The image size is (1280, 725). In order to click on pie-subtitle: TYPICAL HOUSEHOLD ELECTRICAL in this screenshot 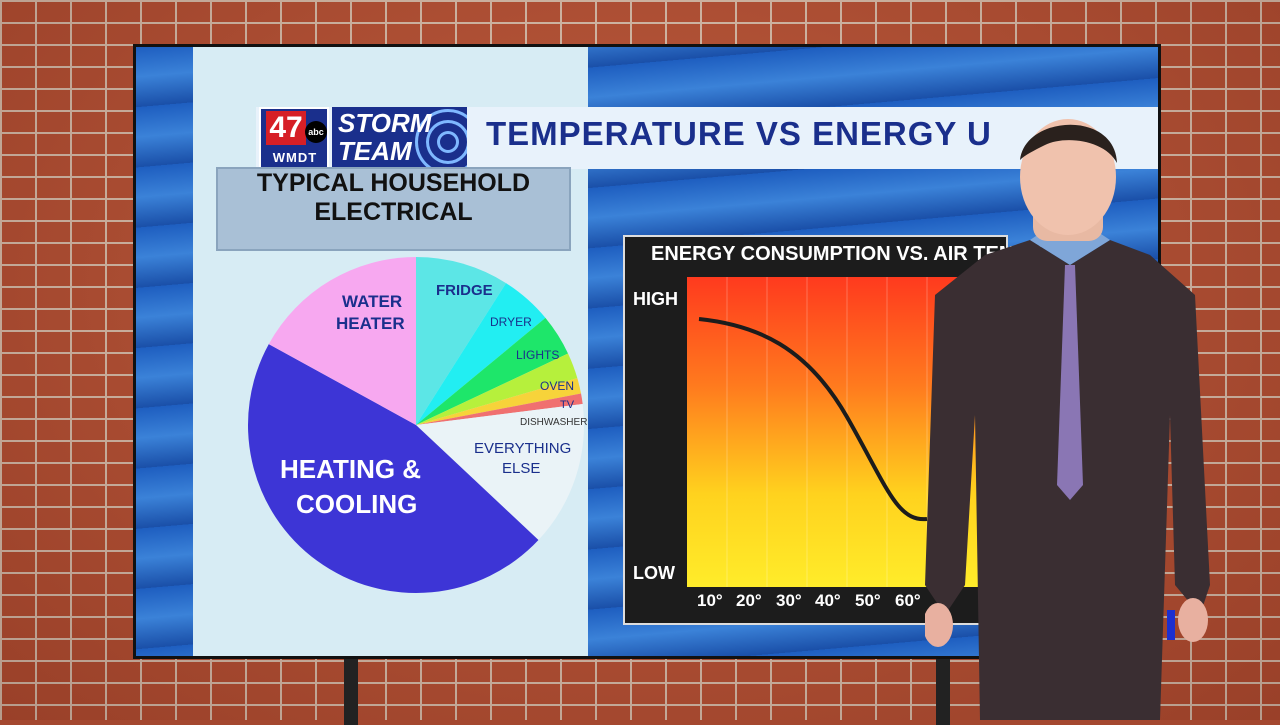, I will do `click(393, 209)`.